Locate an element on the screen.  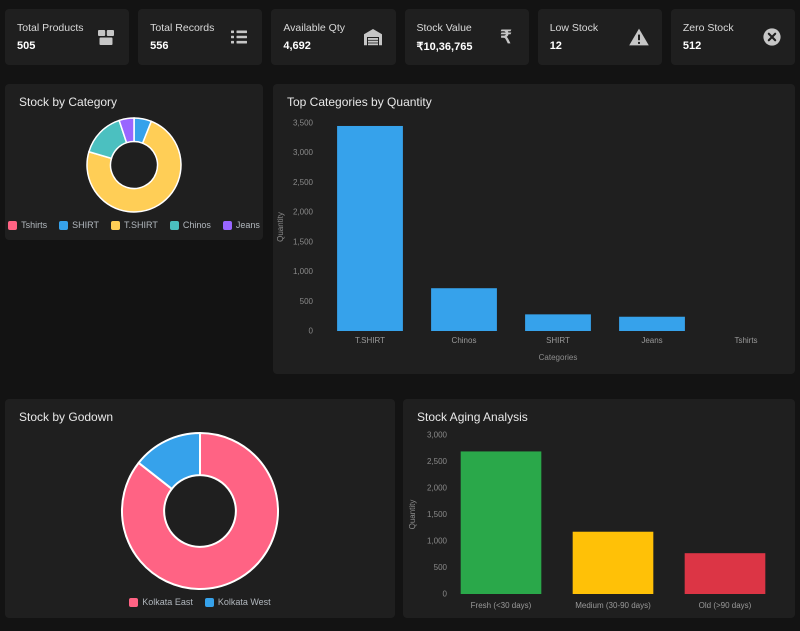
stat-card-zero-stock: Zero Stock 512 is located at coordinates (733, 37).